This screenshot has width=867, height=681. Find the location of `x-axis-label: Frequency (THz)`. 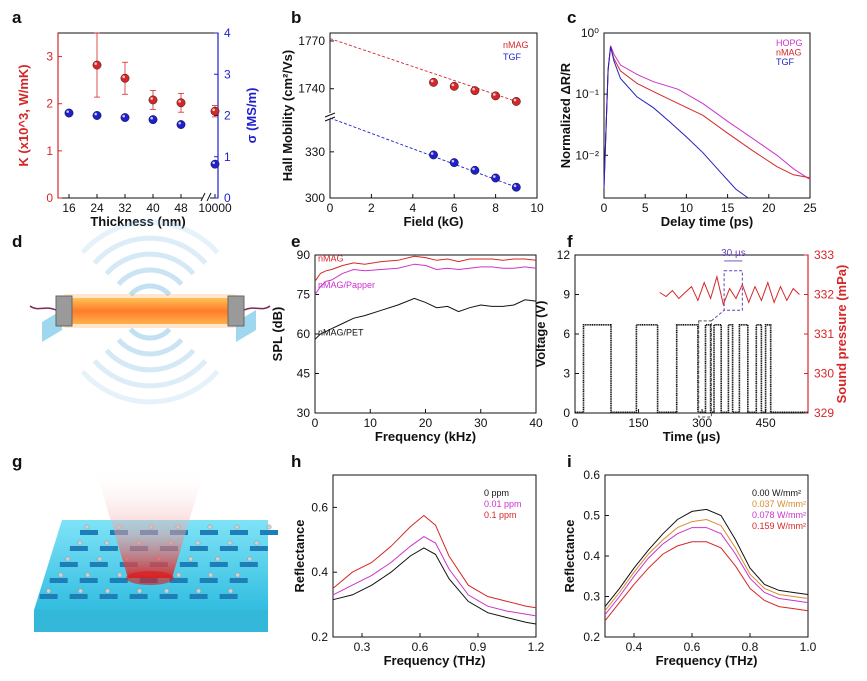

x-axis-label: Frequency (THz) is located at coordinates (435, 660).